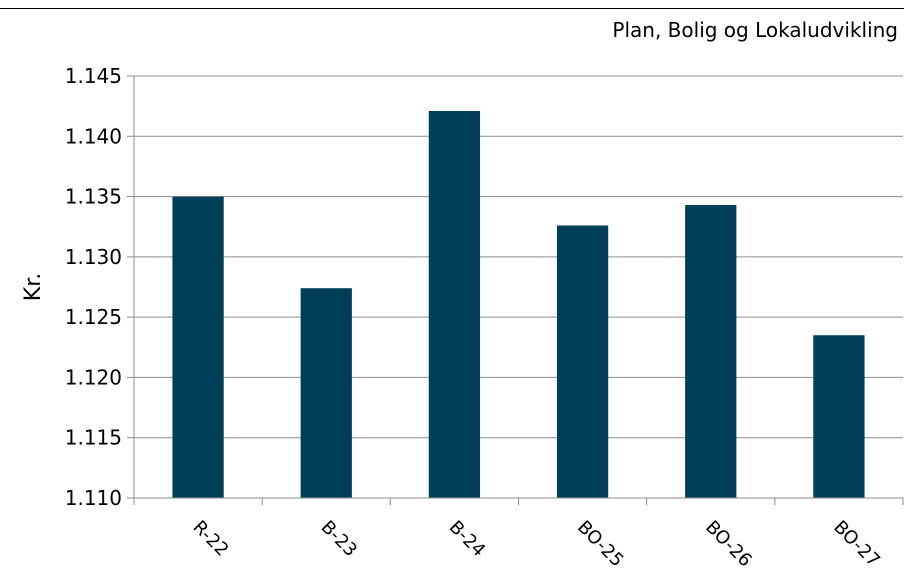 The height and width of the screenshot is (578, 904). Describe the element at coordinates (93, 76) in the screenshot. I see `y-tick-label: 1.145` at that location.